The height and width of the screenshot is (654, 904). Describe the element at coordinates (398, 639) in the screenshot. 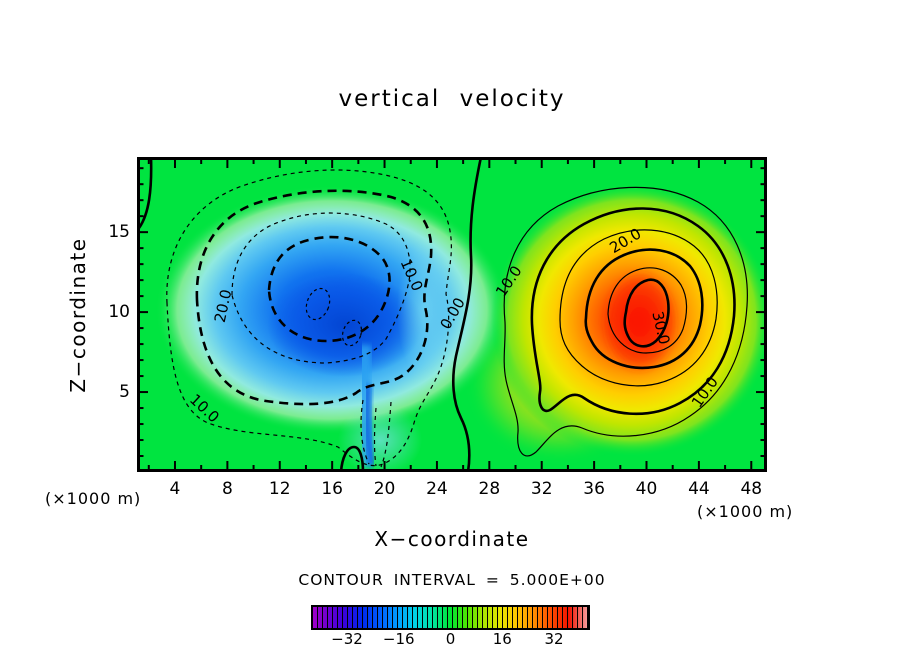

I see `colorbar-tick-label: −16` at that location.